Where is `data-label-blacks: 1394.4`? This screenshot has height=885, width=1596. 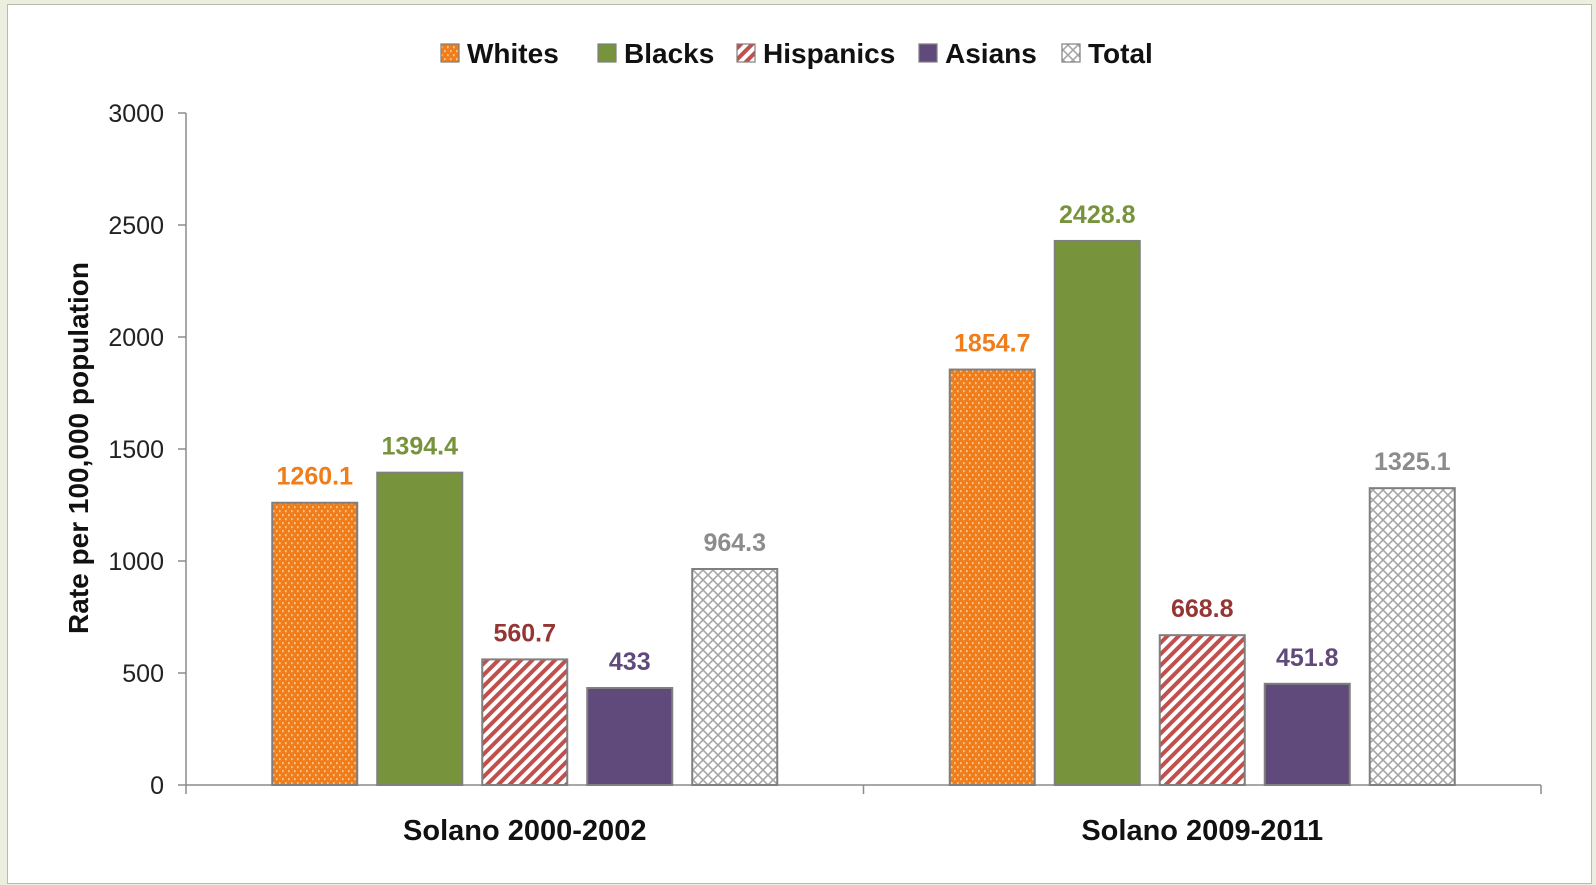 data-label-blacks: 1394.4 is located at coordinates (420, 447).